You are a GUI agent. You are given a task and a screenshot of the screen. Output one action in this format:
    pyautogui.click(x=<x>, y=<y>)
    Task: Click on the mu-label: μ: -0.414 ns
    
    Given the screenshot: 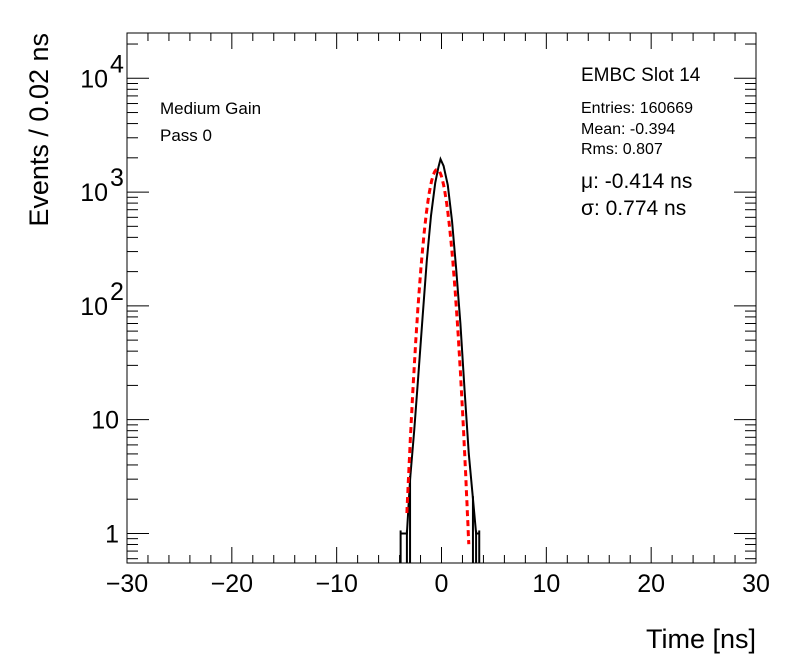 What is the action you would take?
    pyautogui.click(x=636, y=181)
    